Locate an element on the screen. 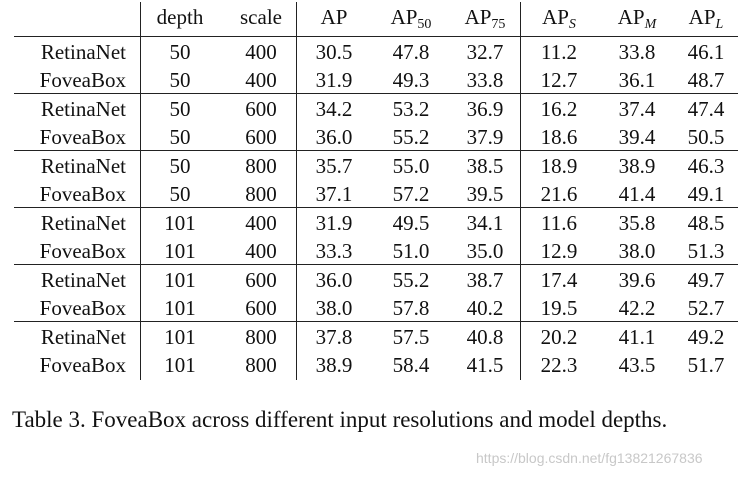 Image resolution: width=743 pixels, height=478 pixels. cell-apm: 41.1 is located at coordinates (637, 337).